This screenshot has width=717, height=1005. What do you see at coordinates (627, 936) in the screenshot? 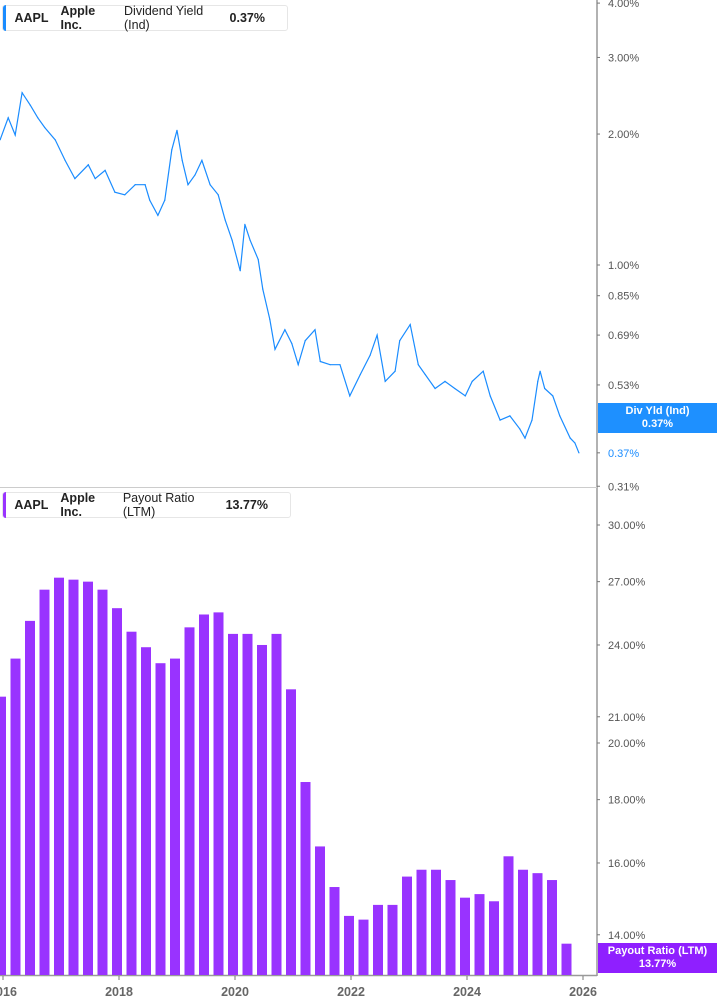
I see `y-tick-label: 14.00%` at bounding box center [627, 936].